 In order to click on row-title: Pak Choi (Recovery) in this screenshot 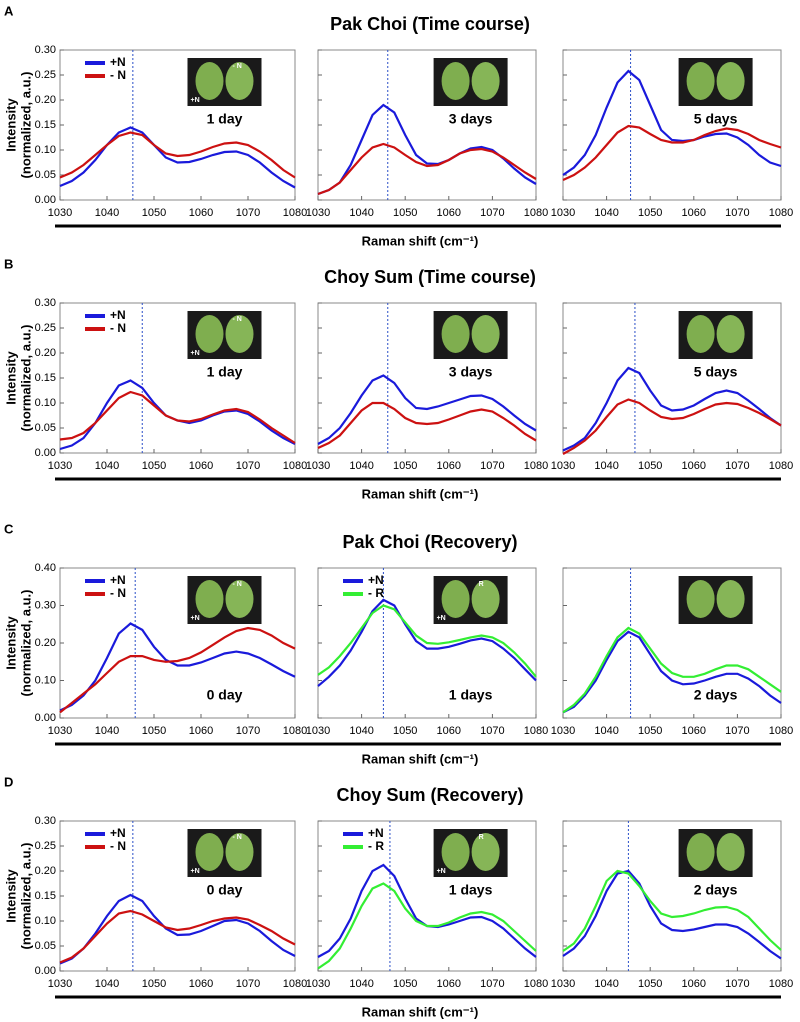, I will do `click(429, 542)`.